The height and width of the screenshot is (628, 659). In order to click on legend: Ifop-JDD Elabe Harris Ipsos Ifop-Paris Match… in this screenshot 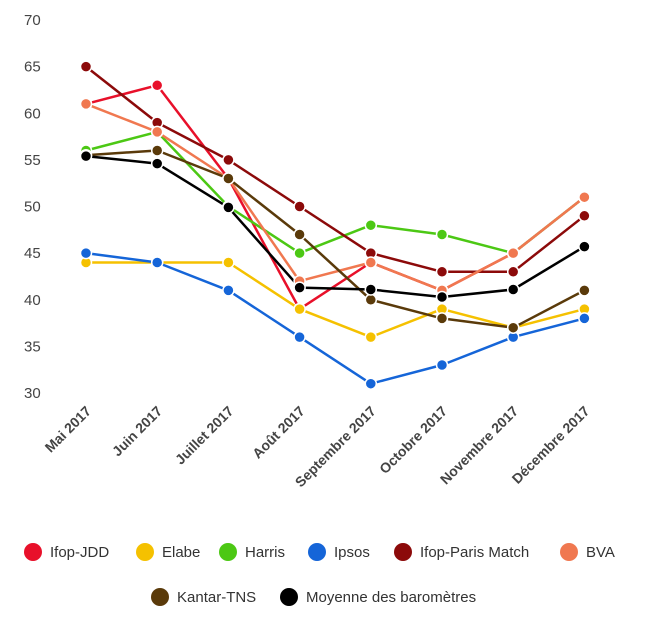, I will do `click(319, 574)`.